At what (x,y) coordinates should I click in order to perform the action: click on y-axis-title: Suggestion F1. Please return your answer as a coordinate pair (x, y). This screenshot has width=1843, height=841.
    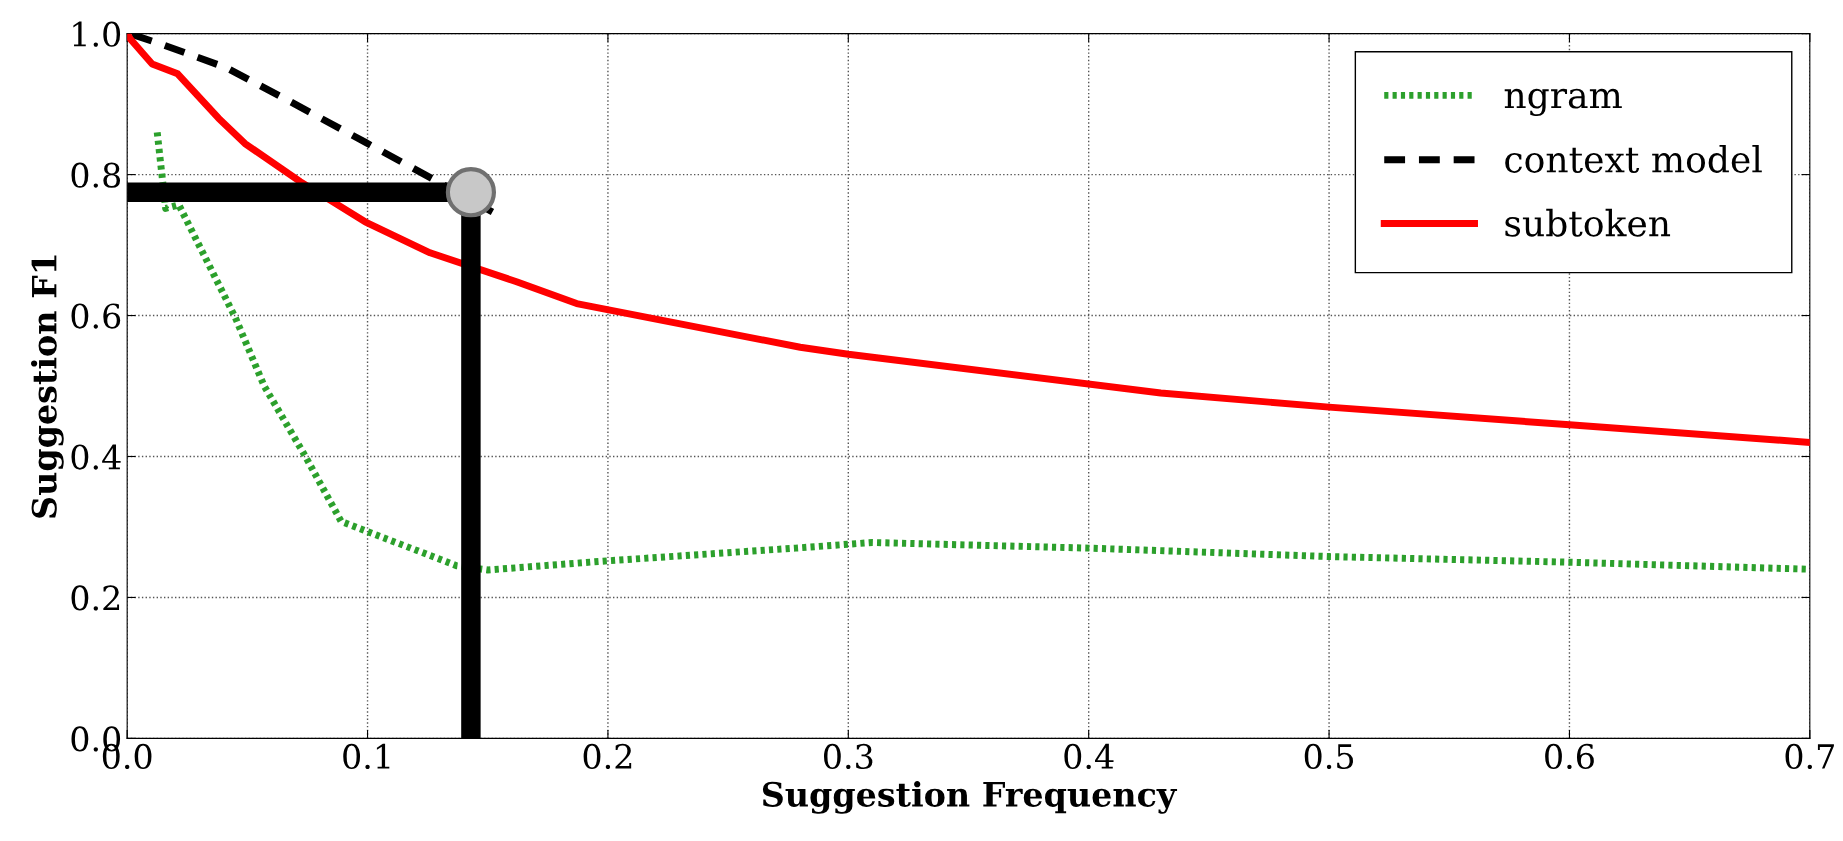
    Looking at the image, I should click on (47, 386).